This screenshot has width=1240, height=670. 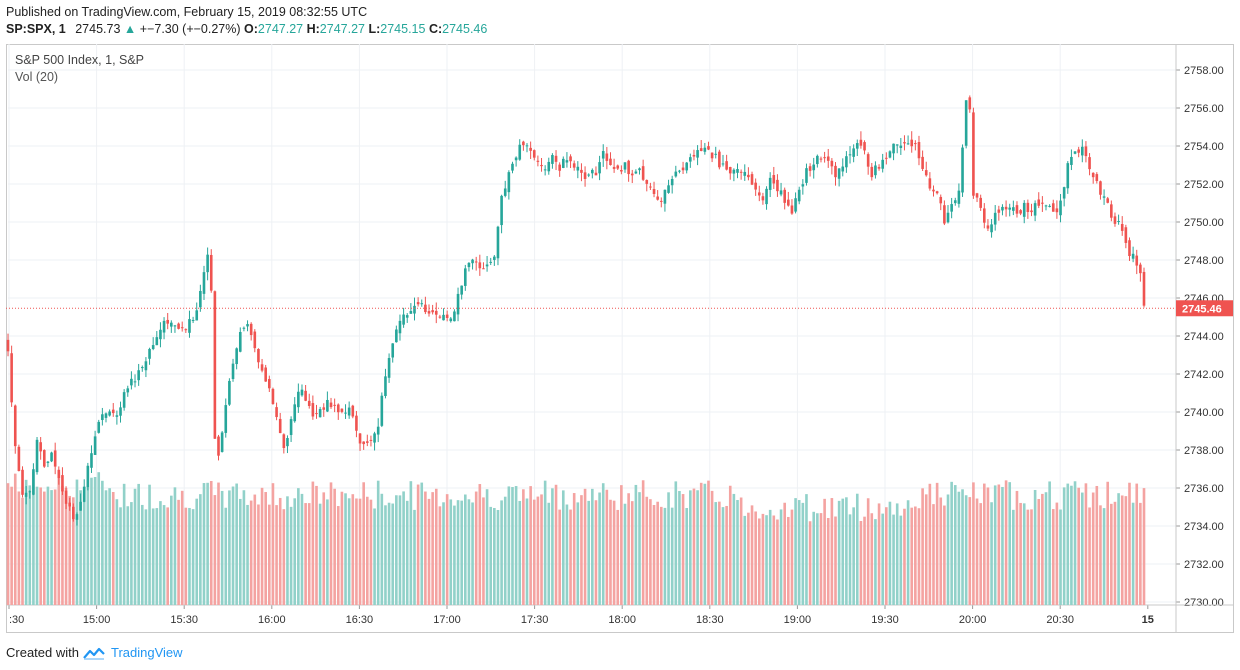 What do you see at coordinates (146, 652) in the screenshot?
I see `tradingview-brand: TradingView` at bounding box center [146, 652].